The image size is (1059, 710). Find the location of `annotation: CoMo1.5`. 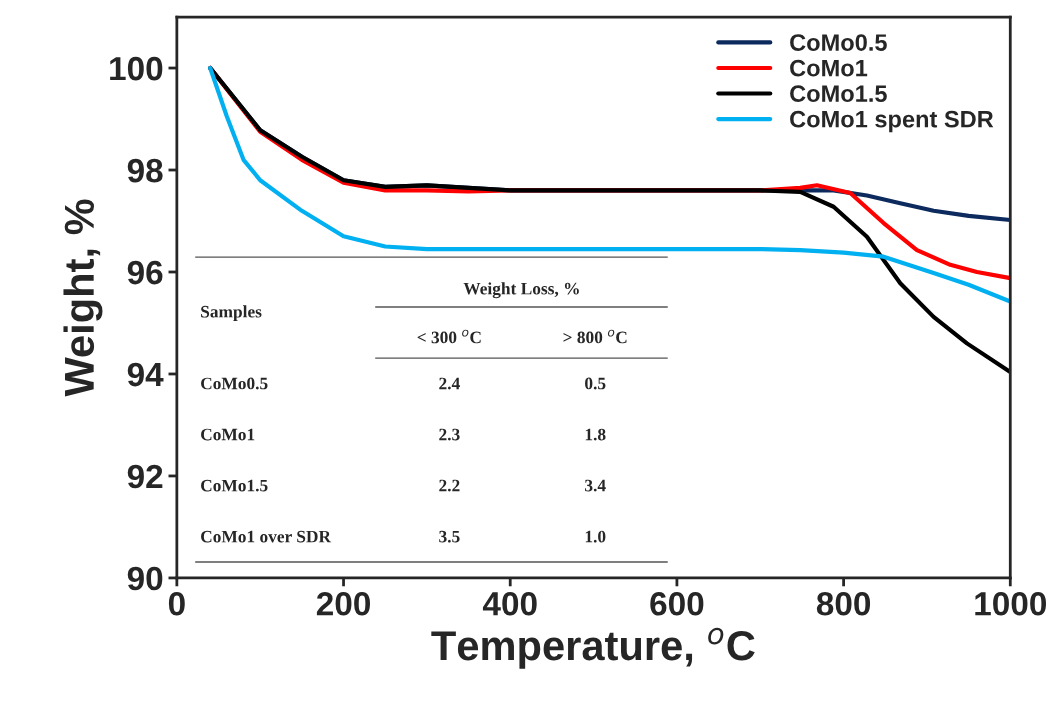

annotation: CoMo1.5 is located at coordinates (234, 485).